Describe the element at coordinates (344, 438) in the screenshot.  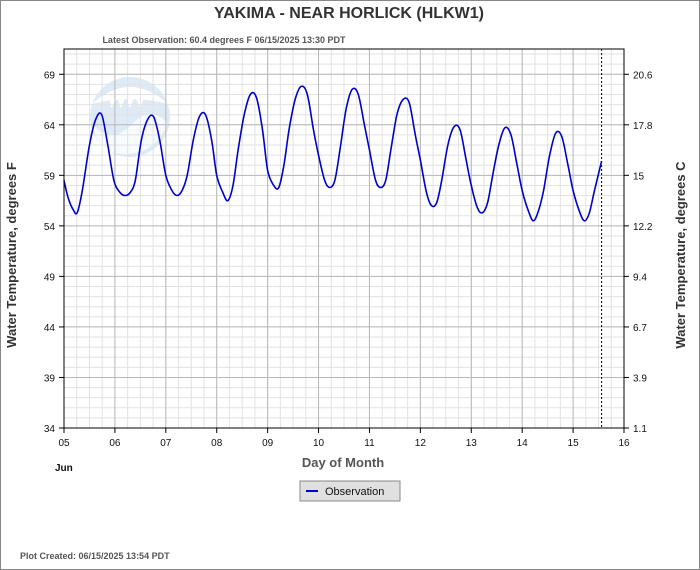
I see `x-axis-ticks: 05 06 07 08 09 10 11 12 13 14 15 16` at that location.